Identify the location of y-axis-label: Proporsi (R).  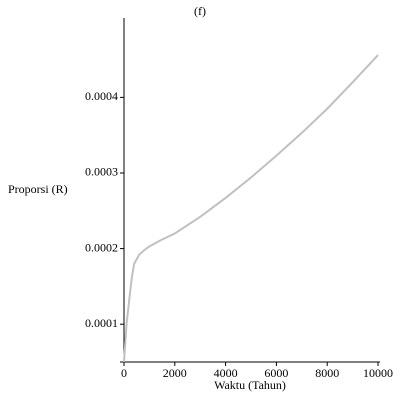
(38, 189).